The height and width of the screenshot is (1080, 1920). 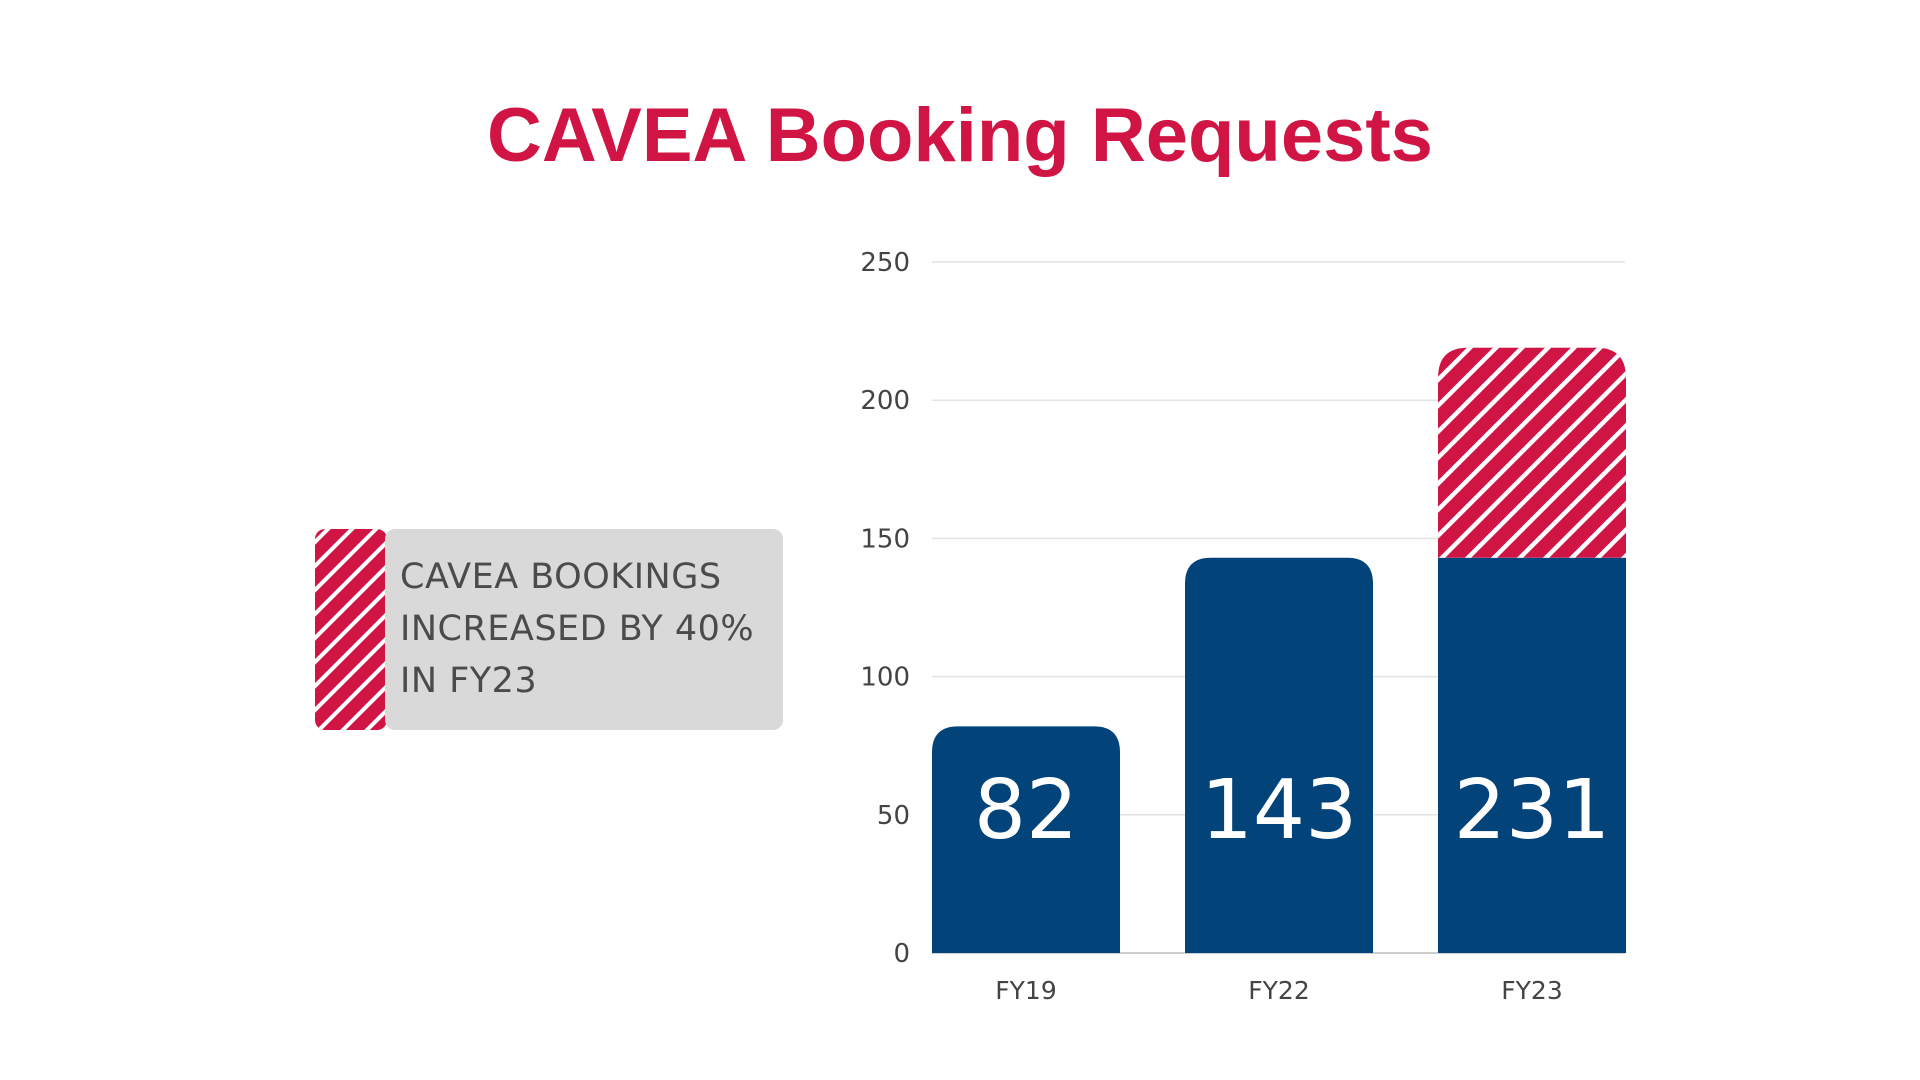 What do you see at coordinates (577, 629) in the screenshot?
I see `callout-text: CAVEA BOOKINGS INCREASED BY 40% IN FY23` at bounding box center [577, 629].